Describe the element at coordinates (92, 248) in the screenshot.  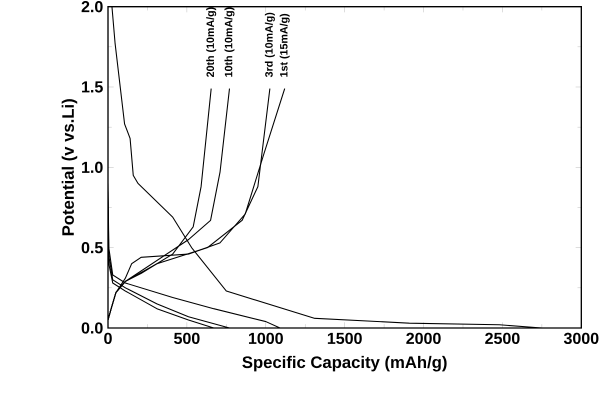
I see `y-tick-label: 0.5` at that location.